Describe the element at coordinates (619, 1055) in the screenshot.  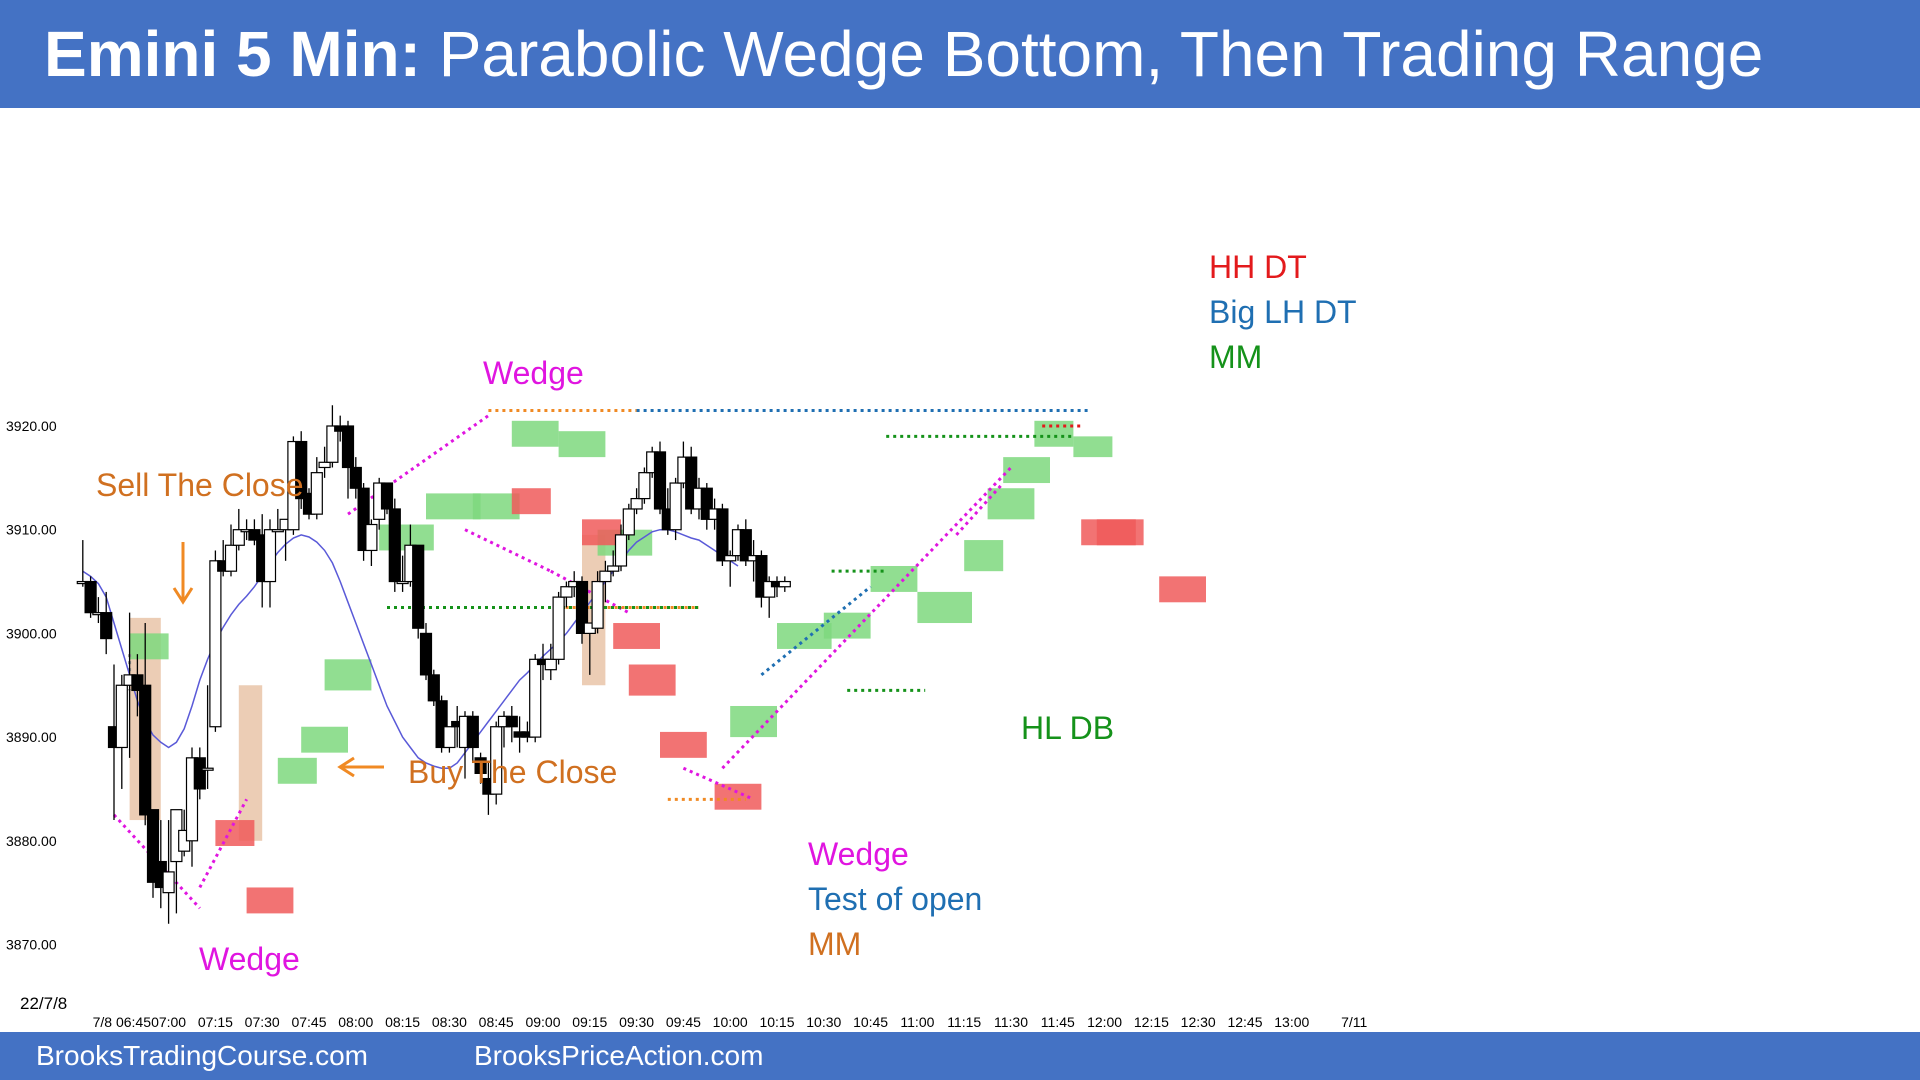
I see `footer-link-price-action: BrooksPriceAction.com` at that location.